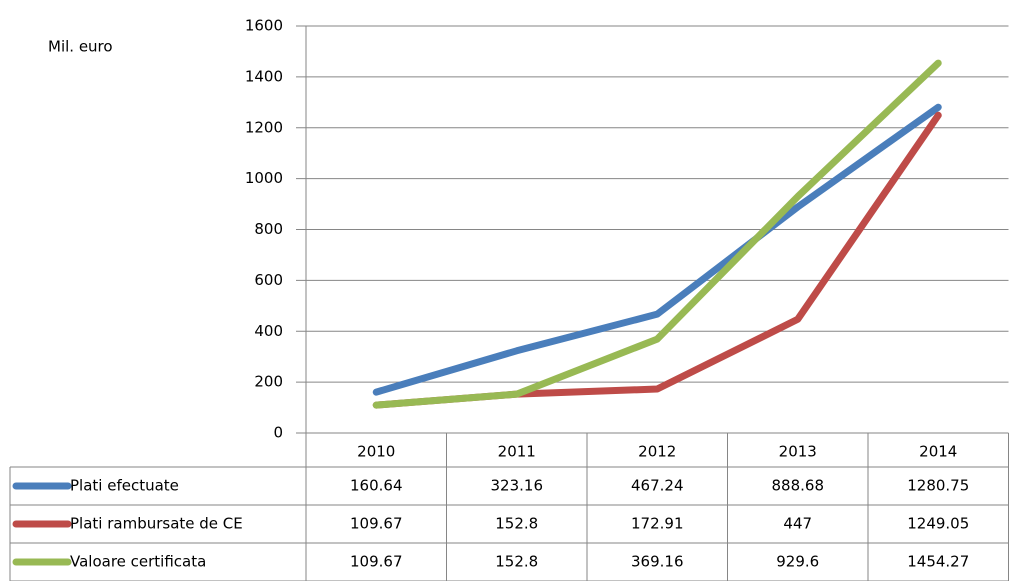 The height and width of the screenshot is (581, 1011). I want to click on y-tick-label: 1600, so click(264, 26).